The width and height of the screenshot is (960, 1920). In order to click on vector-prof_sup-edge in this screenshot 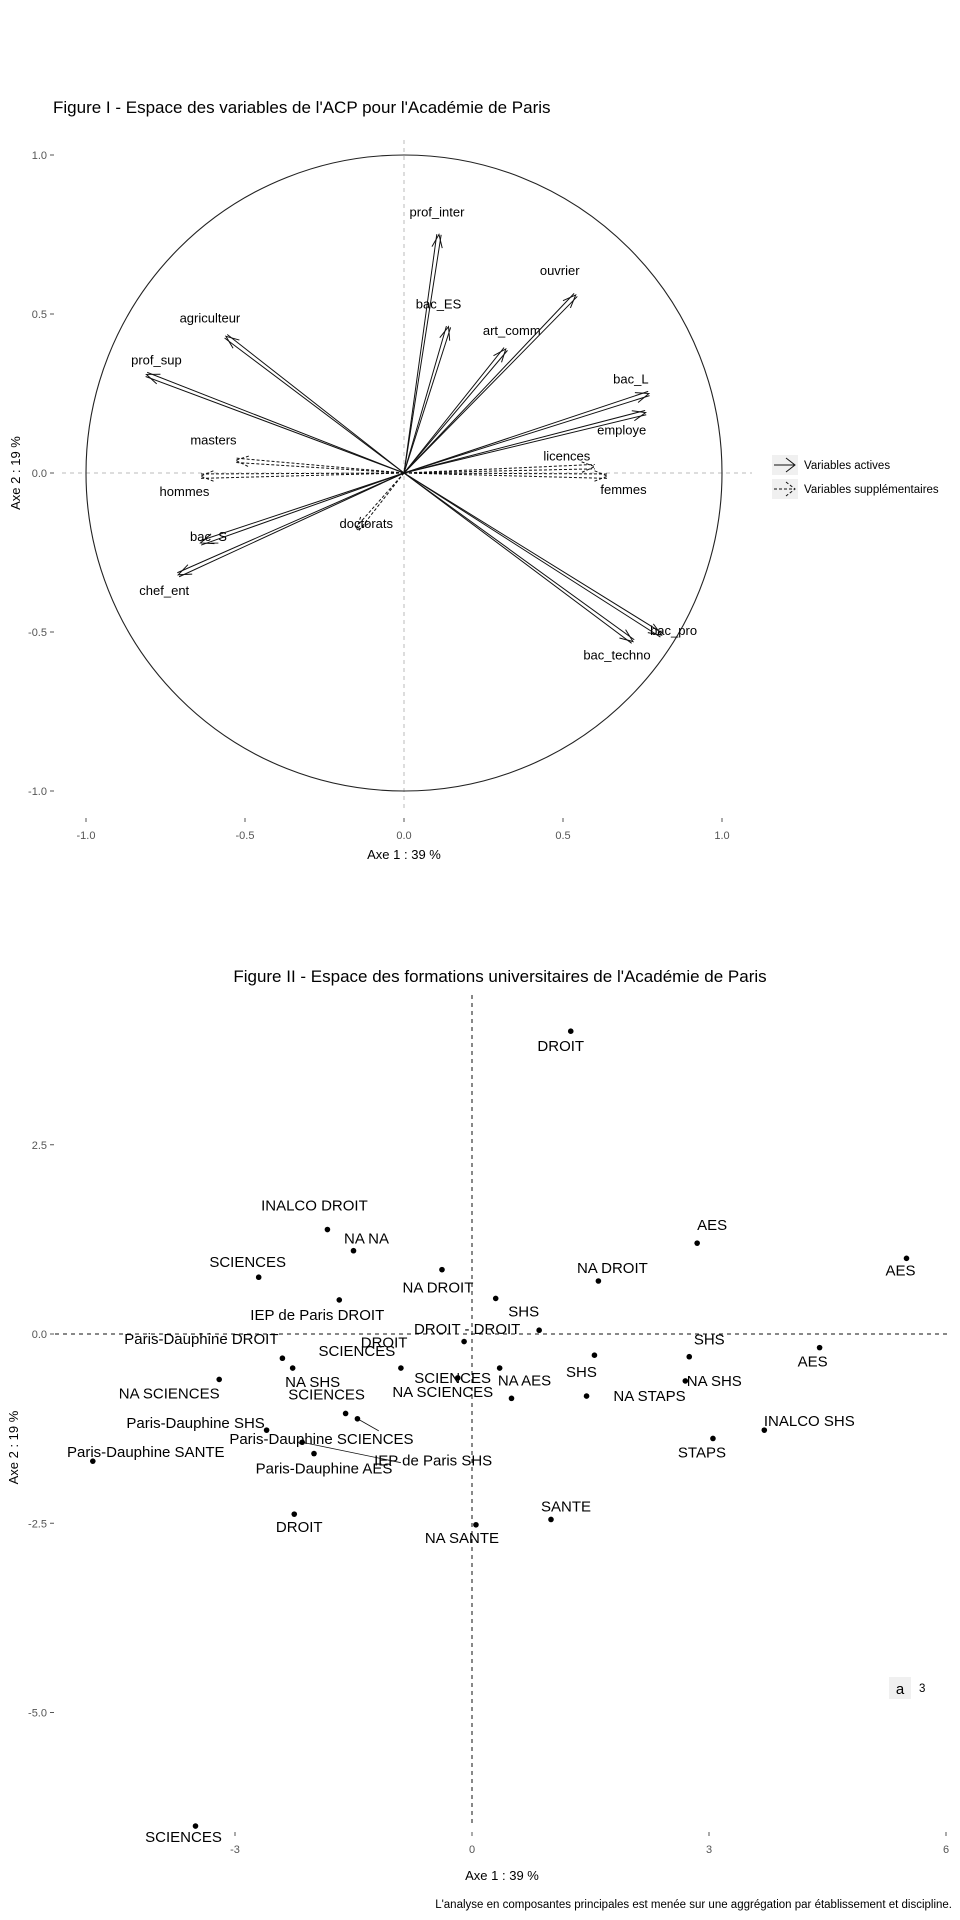, I will do `click(275, 425)`.